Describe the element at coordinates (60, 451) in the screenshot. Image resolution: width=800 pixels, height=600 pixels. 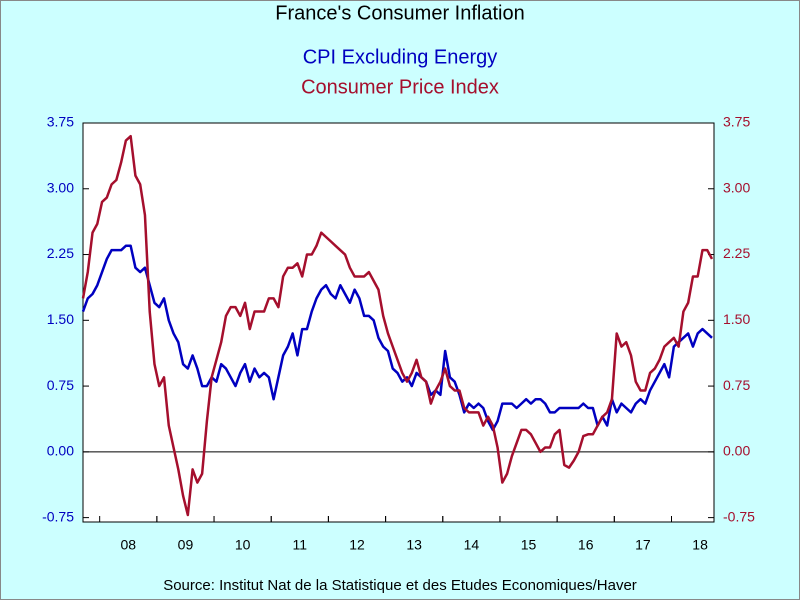
I see `y-tick-label: 0.00` at that location.